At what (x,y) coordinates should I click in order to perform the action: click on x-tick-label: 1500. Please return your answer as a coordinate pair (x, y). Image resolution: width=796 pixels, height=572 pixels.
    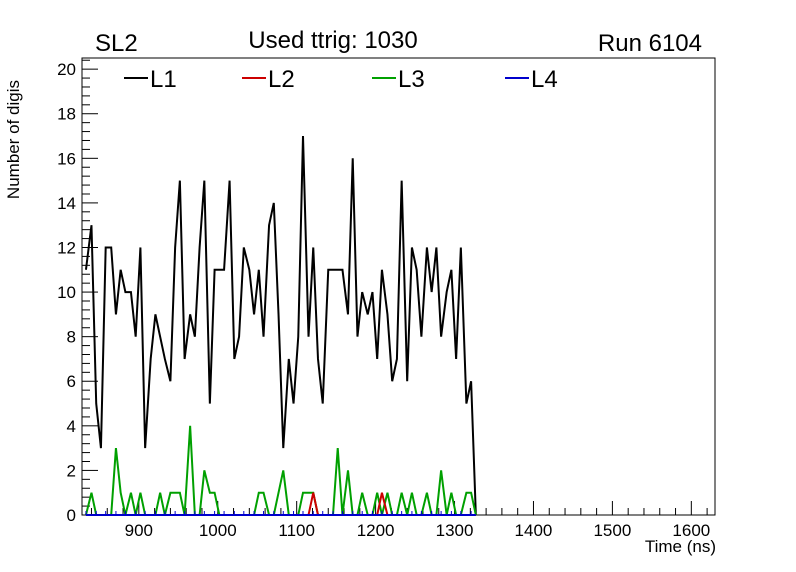
    Looking at the image, I should click on (612, 530).